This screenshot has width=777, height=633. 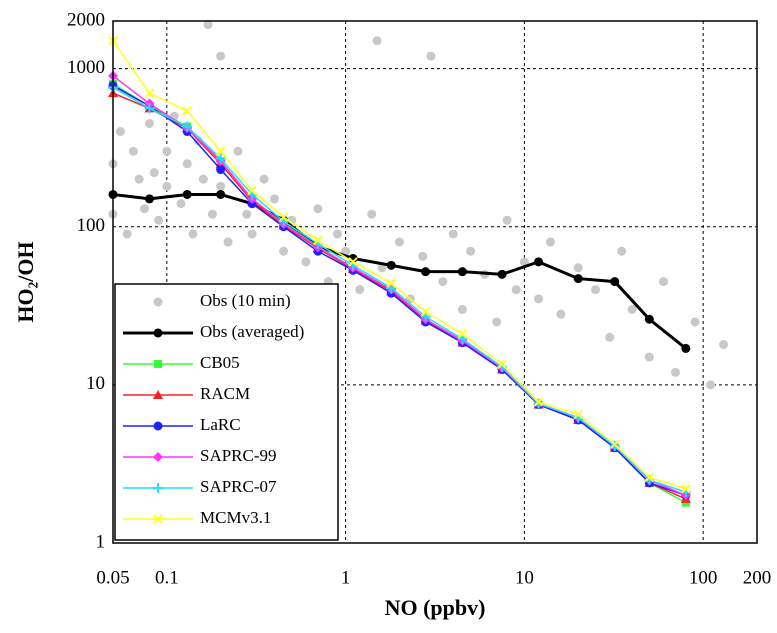 I want to click on x-axis-label: NO (ppbv), so click(x=435, y=607).